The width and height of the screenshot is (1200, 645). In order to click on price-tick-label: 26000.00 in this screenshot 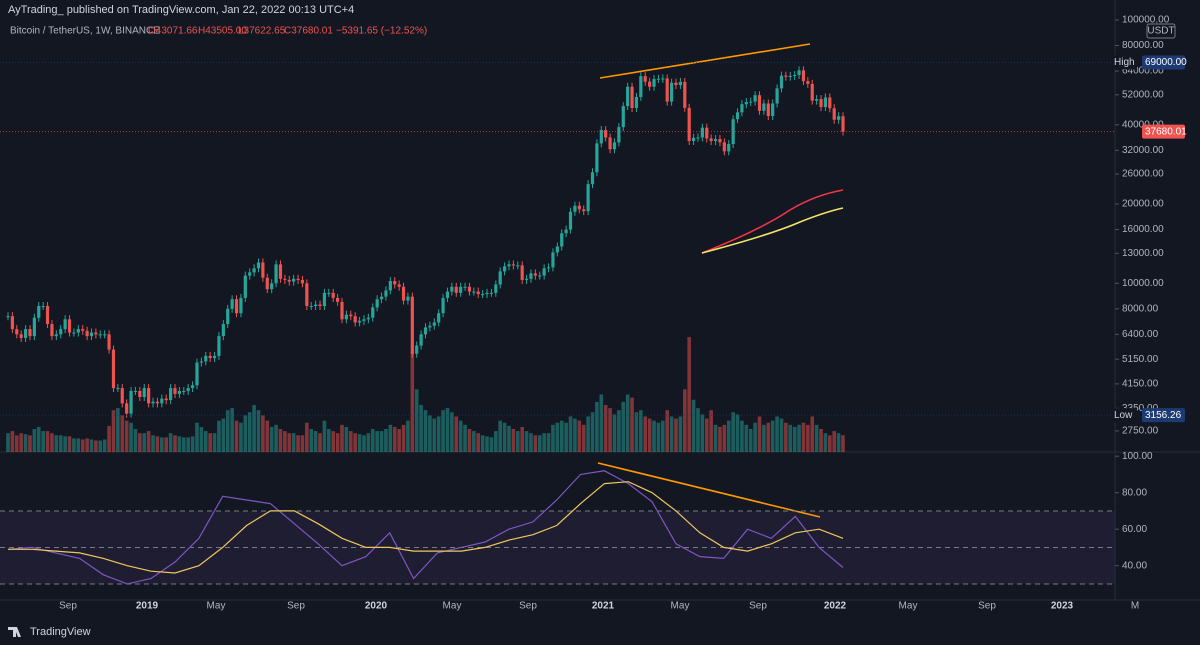, I will do `click(1143, 174)`.